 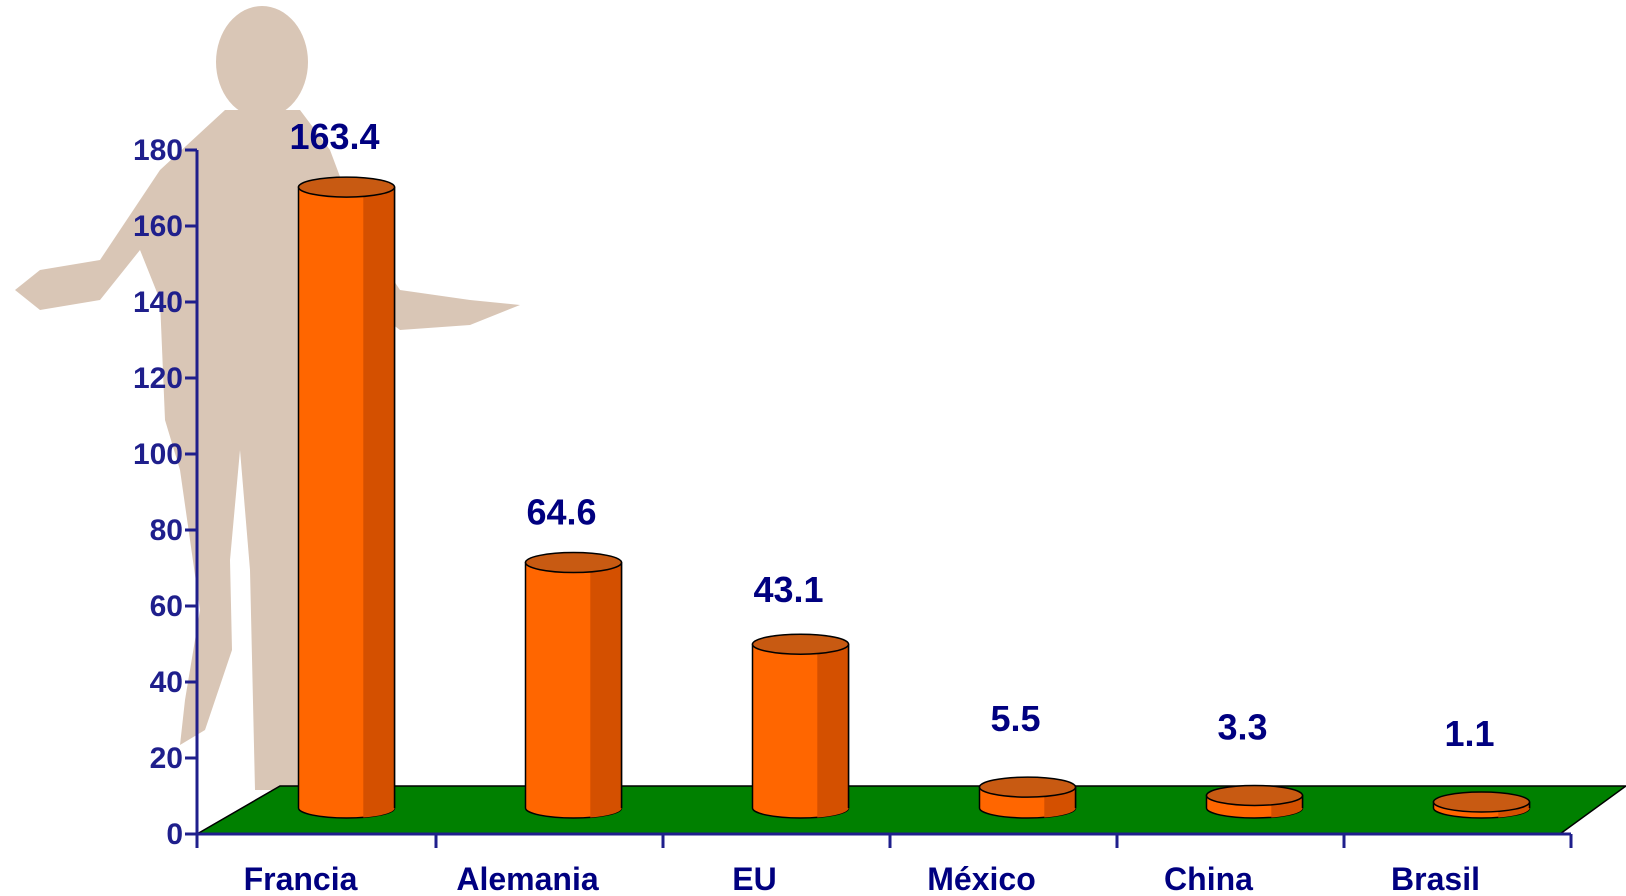 What do you see at coordinates (561, 512) in the screenshot?
I see `data-label: 64.6` at bounding box center [561, 512].